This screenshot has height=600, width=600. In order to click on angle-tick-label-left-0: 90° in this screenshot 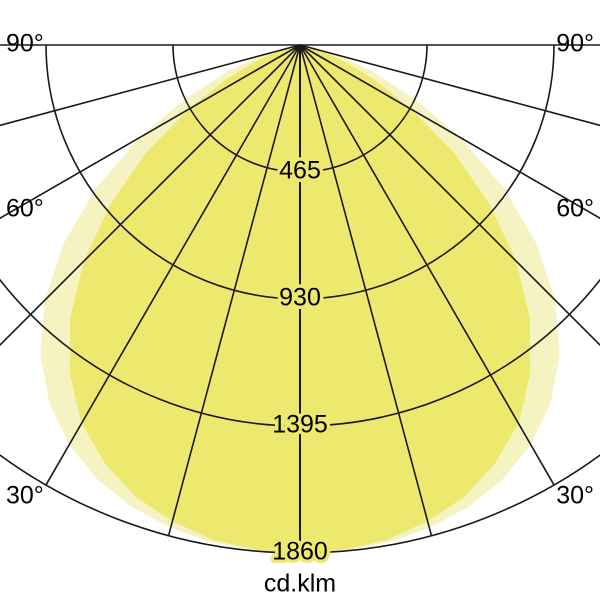, I will do `click(25, 44)`.